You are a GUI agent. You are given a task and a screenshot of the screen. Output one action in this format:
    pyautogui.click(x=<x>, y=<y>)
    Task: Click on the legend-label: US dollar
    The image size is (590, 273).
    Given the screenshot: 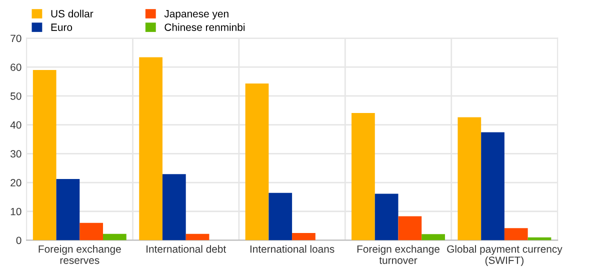 What is the action you would take?
    pyautogui.click(x=72, y=14)
    